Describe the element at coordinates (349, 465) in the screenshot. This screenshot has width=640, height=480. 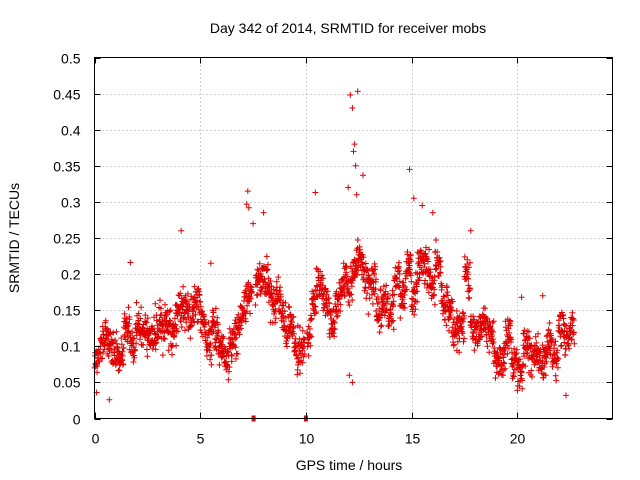
I see `x-axis-label: GPS time / hours` at that location.